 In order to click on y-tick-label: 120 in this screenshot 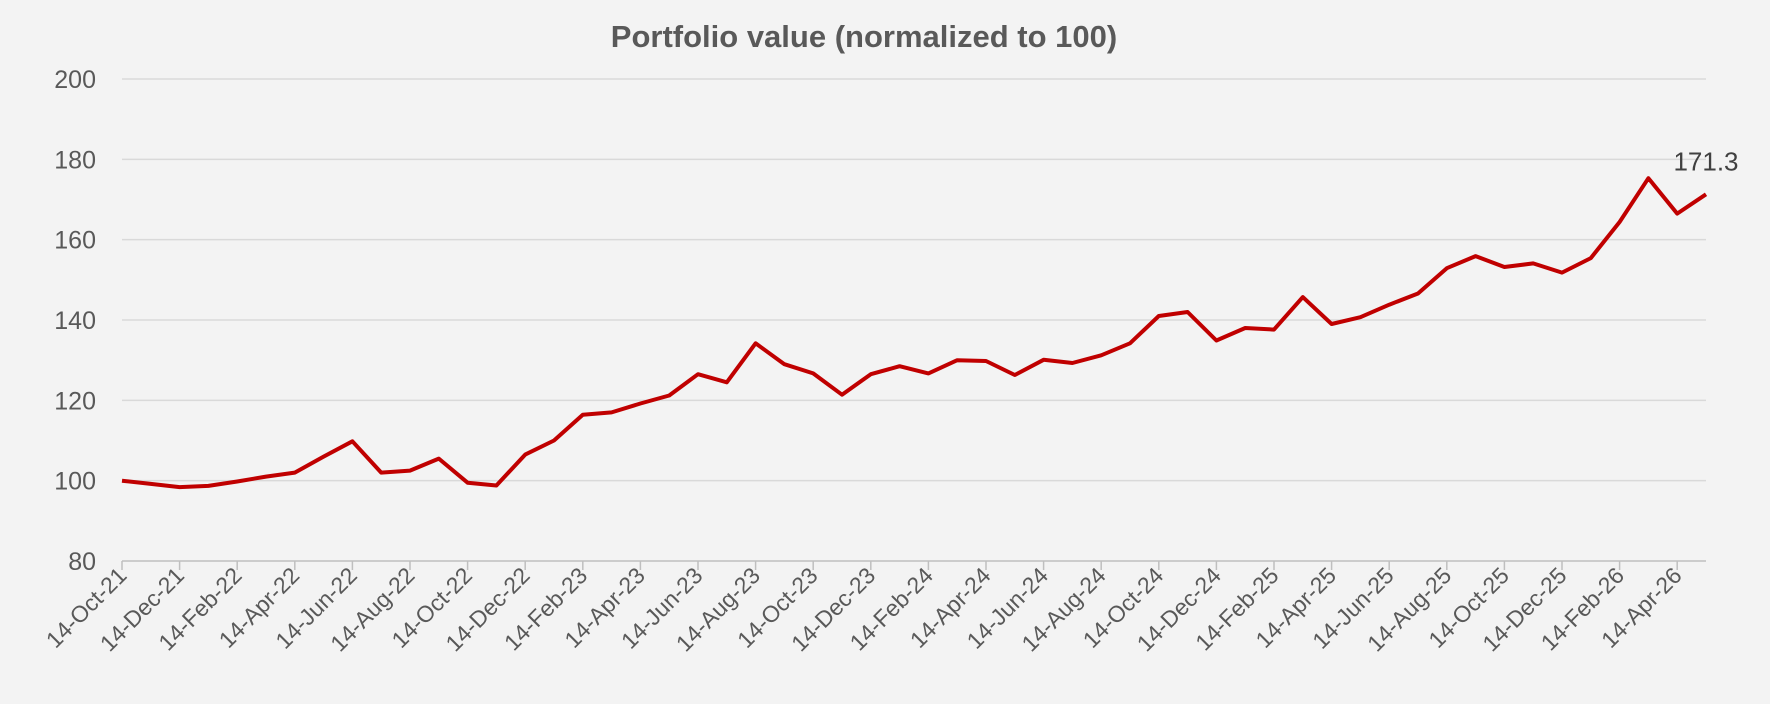, I will do `click(75, 401)`.